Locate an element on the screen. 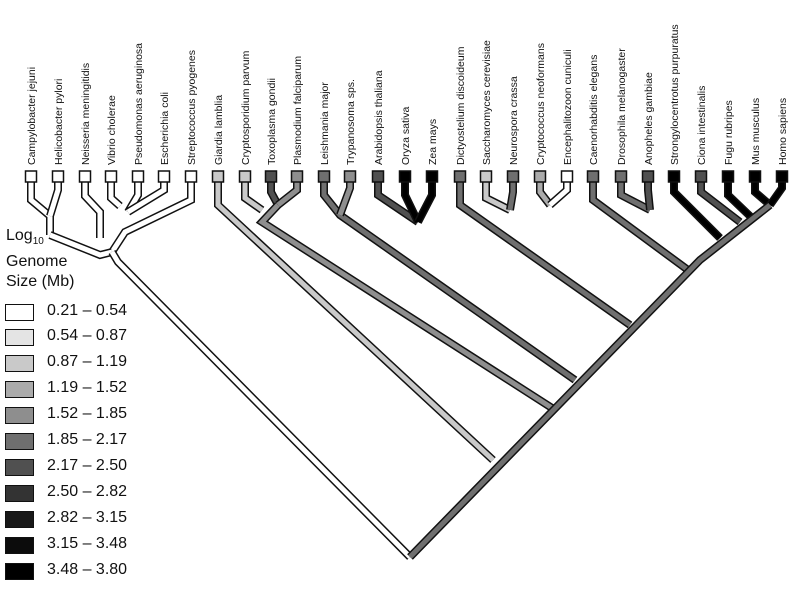 Image resolution: width=794 pixels, height=595 pixels. legend-range: 3.15 – 3.48 is located at coordinates (87, 543).